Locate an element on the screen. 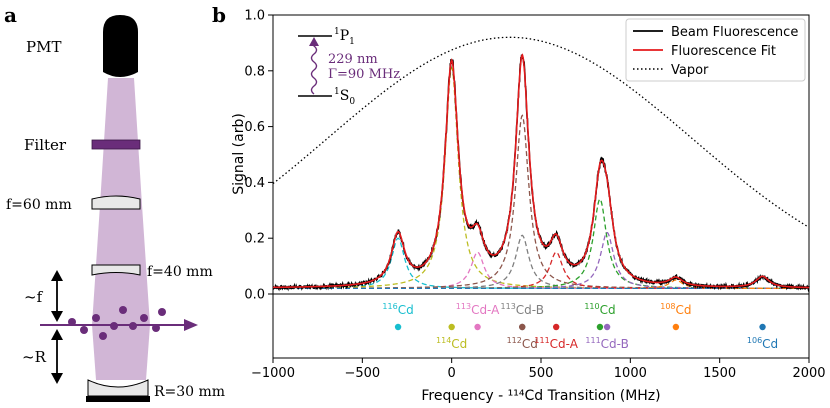 The width and height of the screenshot is (830, 408). y-tick-label: 0.0 is located at coordinates (254, 295).